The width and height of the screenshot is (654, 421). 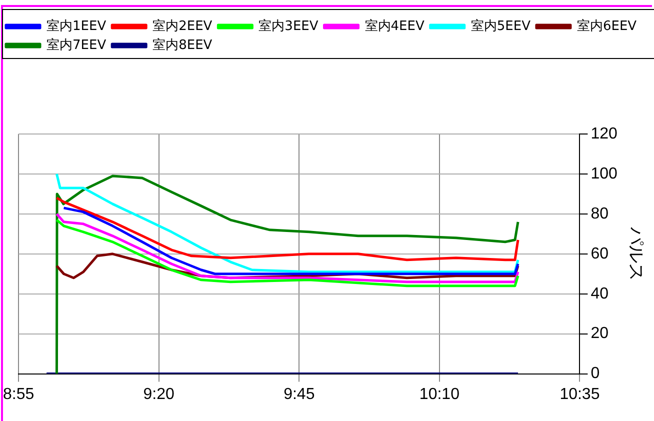 I want to click on legend-label: 室内3EEV, so click(x=288, y=26).